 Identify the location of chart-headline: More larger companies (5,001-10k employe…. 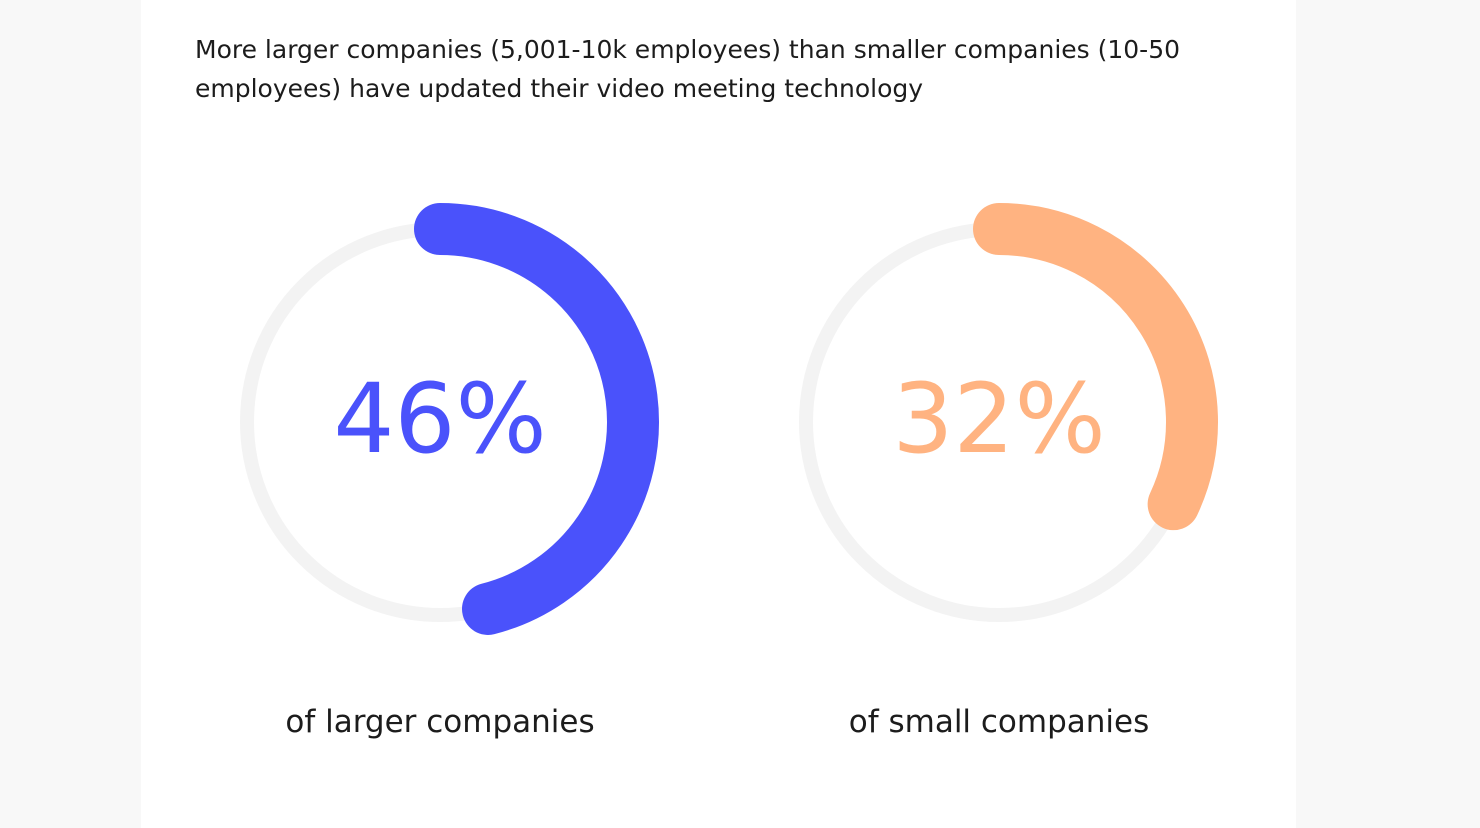
(688, 69).